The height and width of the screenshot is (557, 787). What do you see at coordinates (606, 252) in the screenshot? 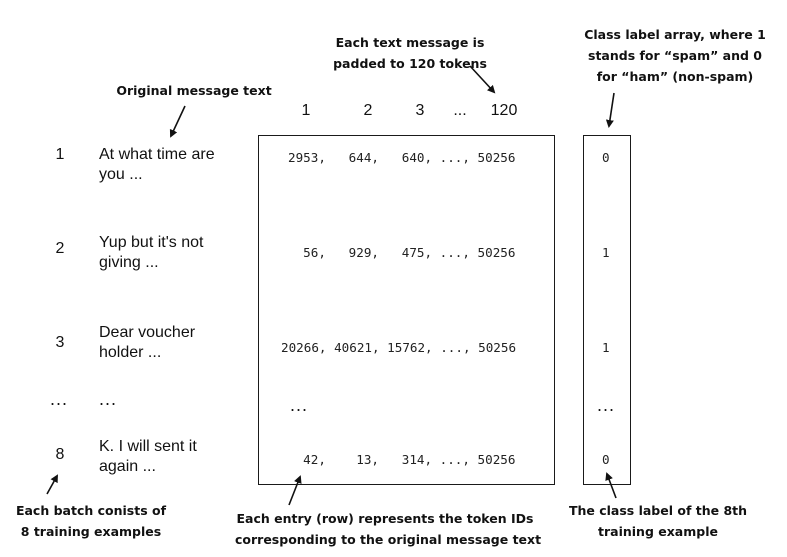
I see `row-2-class-label: 1` at bounding box center [606, 252].